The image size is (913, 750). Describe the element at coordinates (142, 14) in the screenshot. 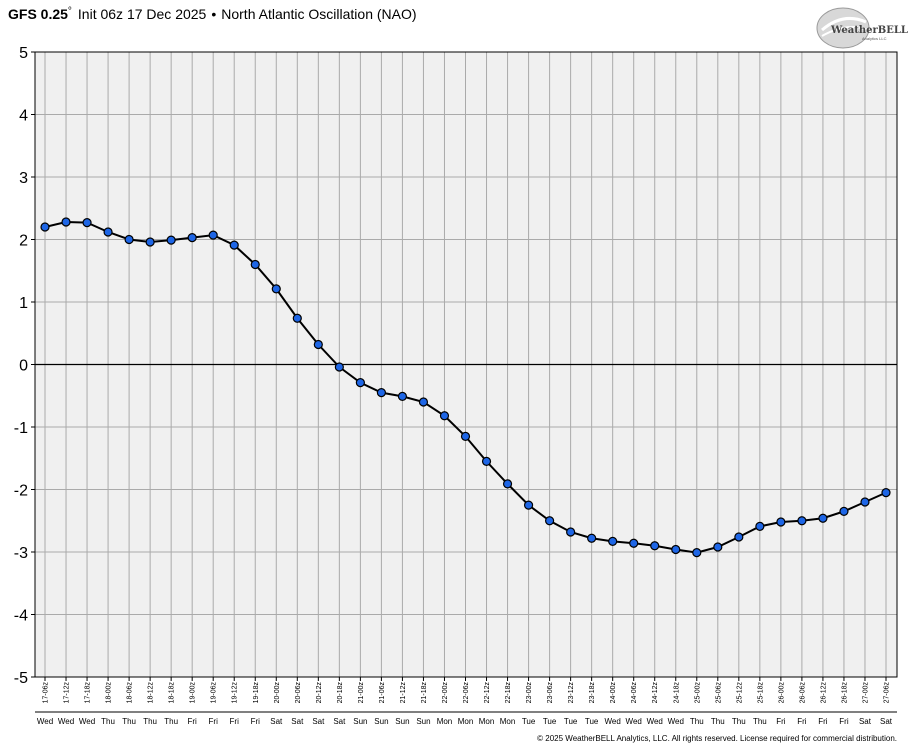

I see `init-time: Init 06z 17 Dec 2025` at that location.